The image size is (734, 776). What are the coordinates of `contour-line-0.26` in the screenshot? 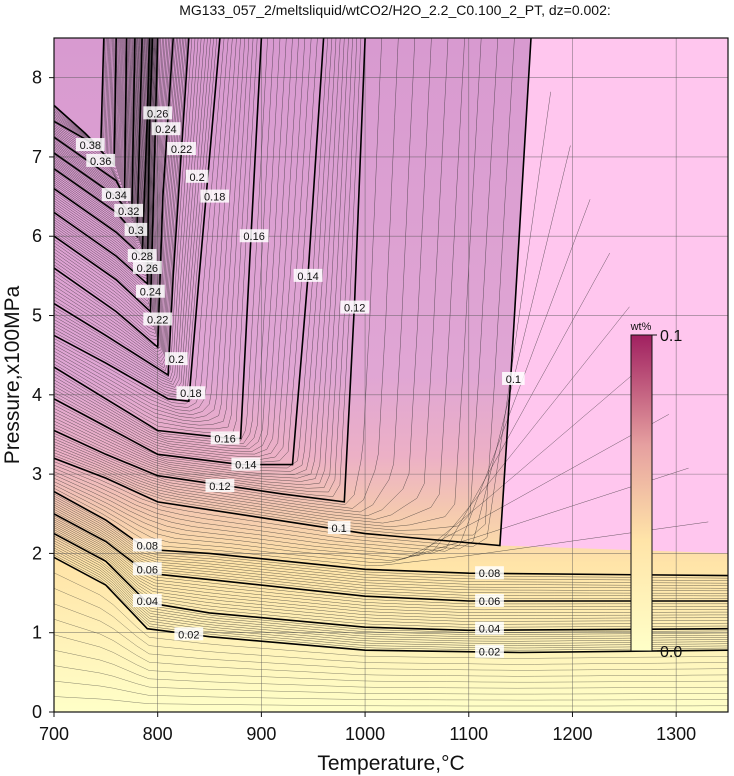 It's located at (104, 162).